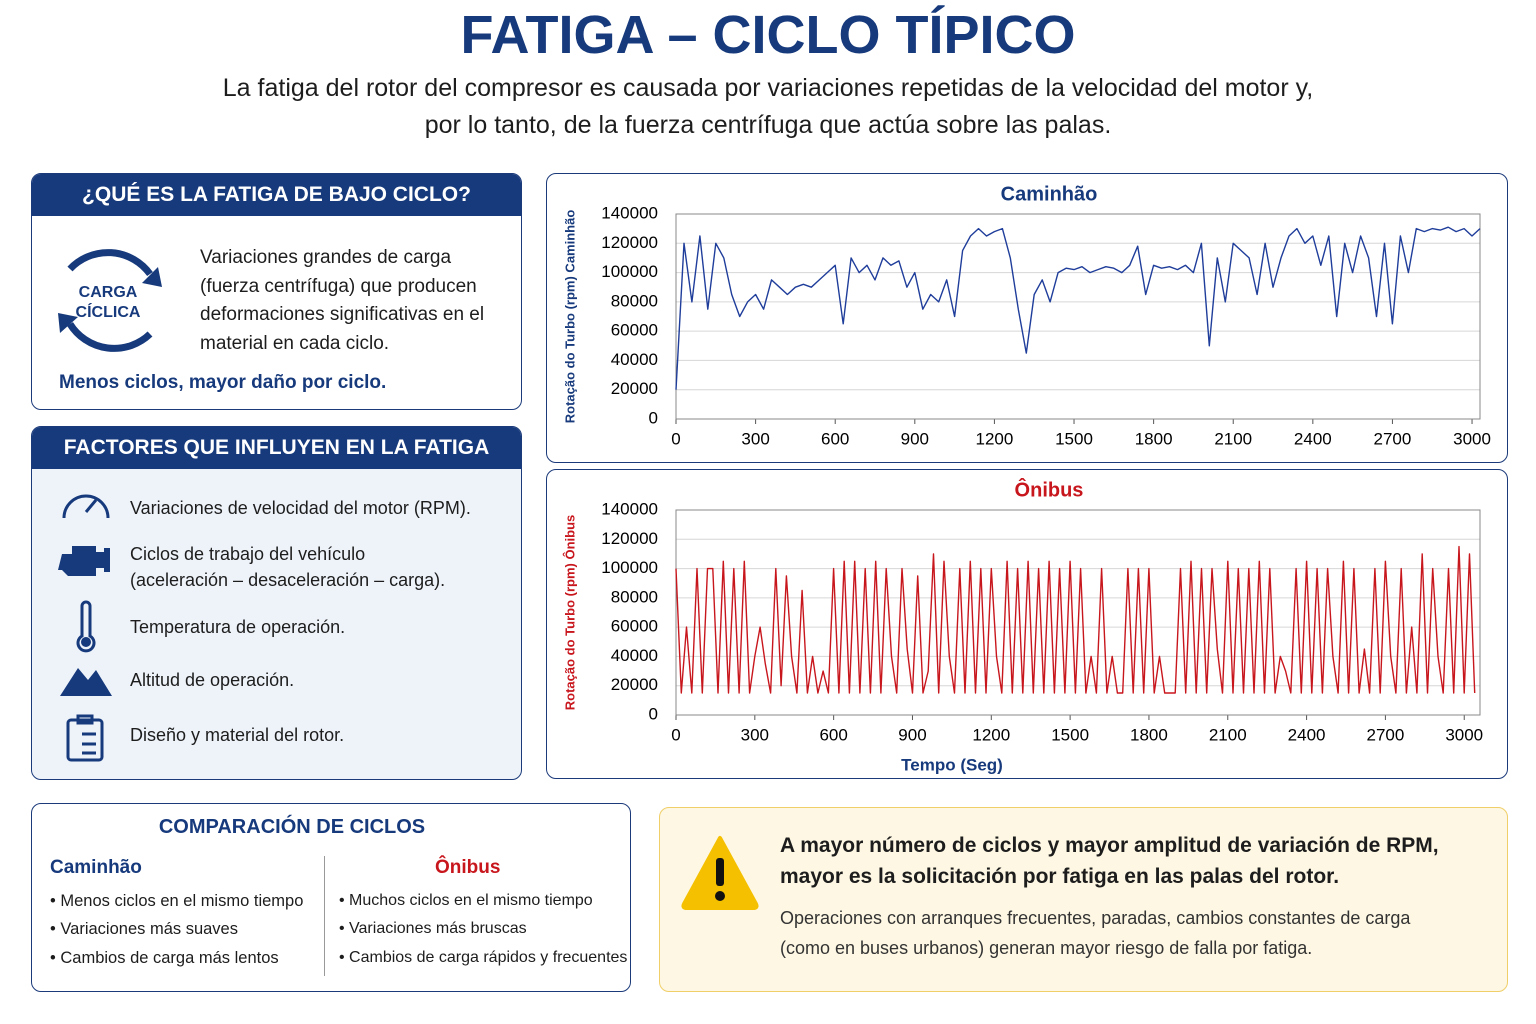 Image resolution: width=1536 pixels, height=1024 pixels. I want to click on divider, so click(324, 916).